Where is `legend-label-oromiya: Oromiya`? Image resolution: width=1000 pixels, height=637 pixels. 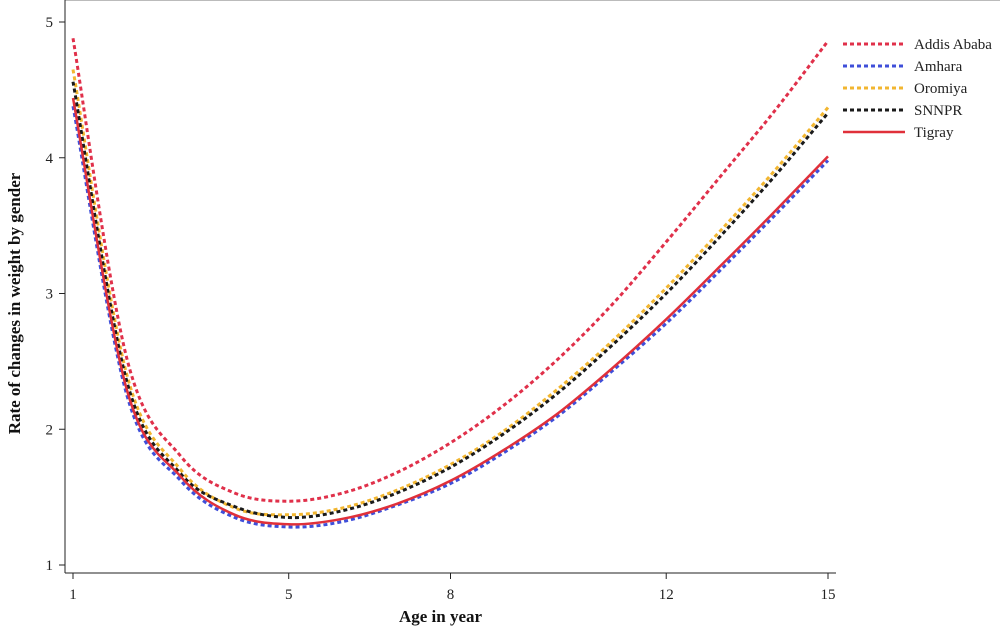 legend-label-oromiya: Oromiya is located at coordinates (941, 89).